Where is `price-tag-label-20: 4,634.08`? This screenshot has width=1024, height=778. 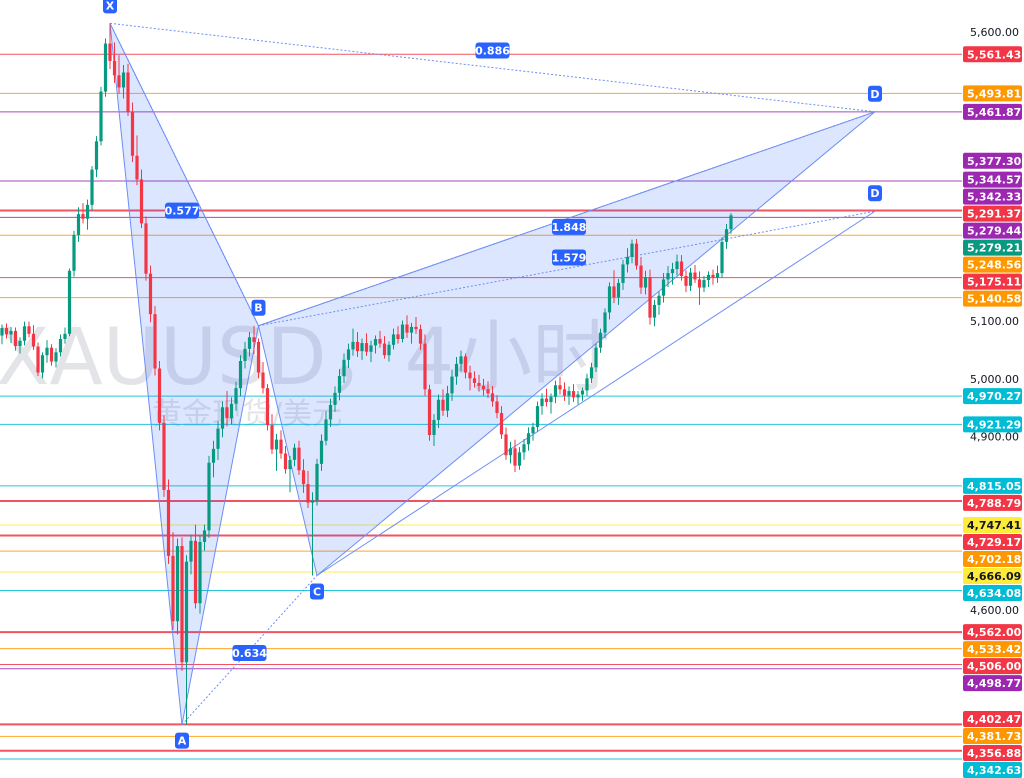 price-tag-label-20: 4,634.08 is located at coordinates (994, 593).